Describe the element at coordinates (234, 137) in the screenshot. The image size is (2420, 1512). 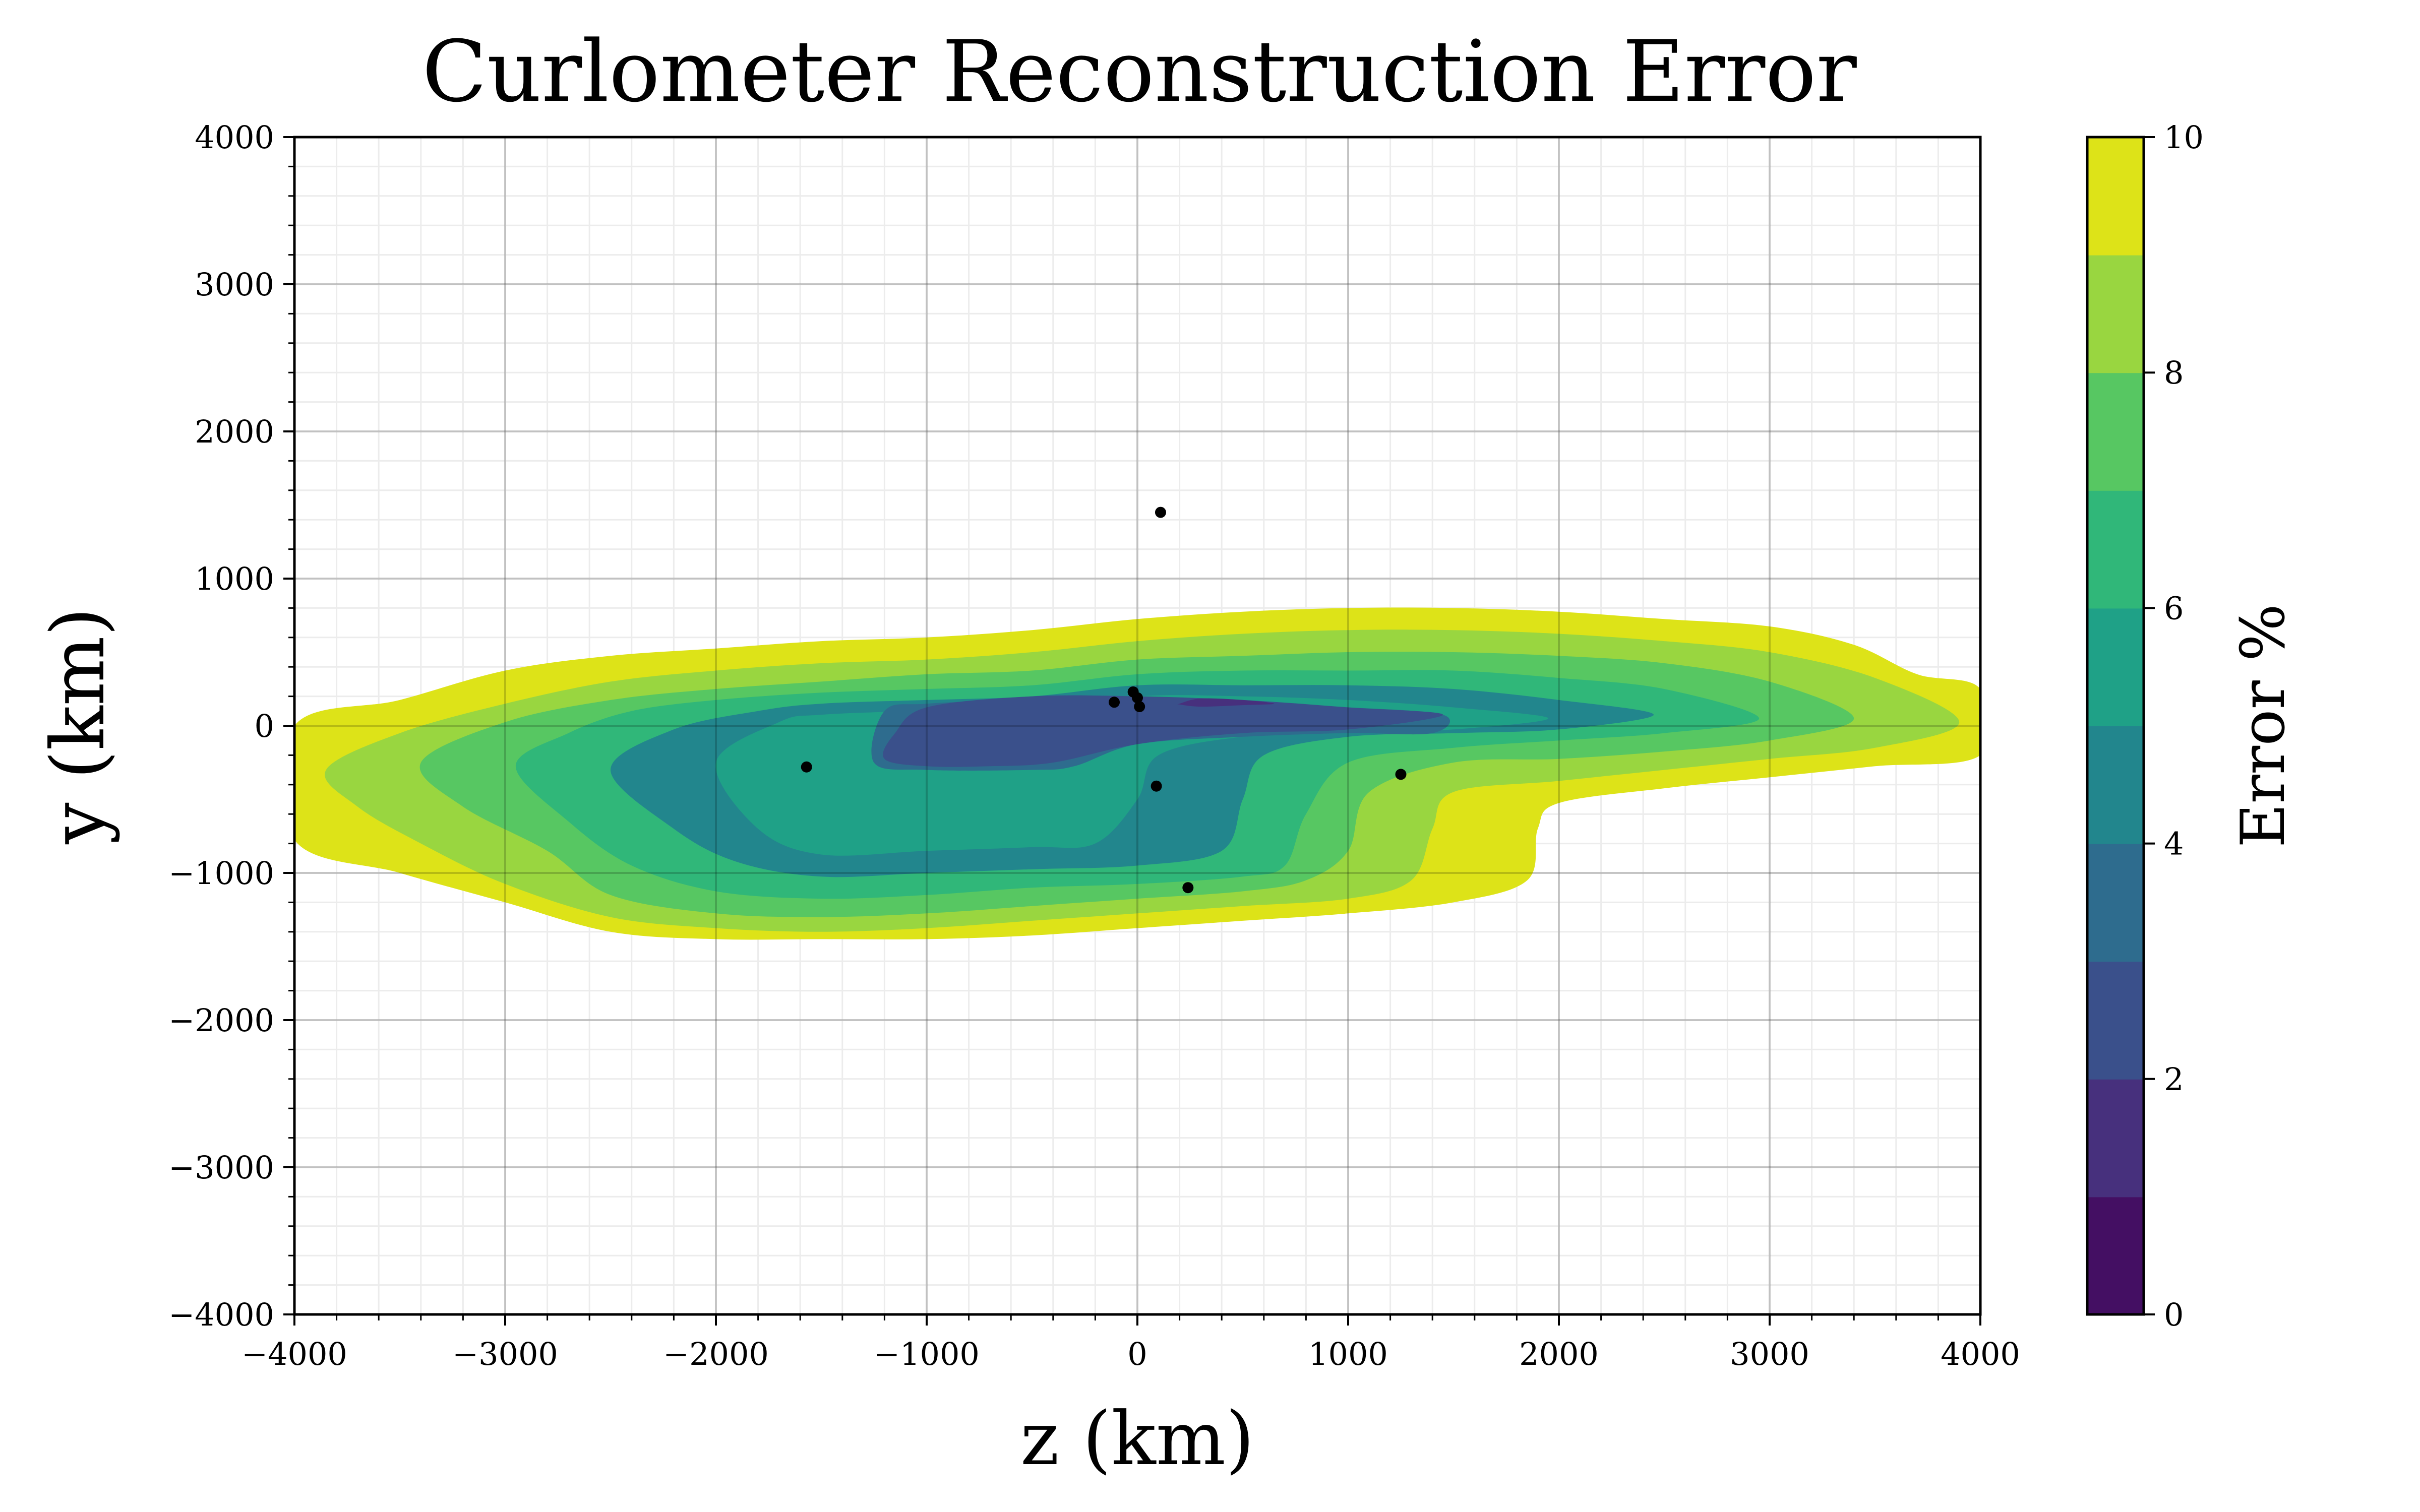
I see `y-tick-label: 4000` at that location.